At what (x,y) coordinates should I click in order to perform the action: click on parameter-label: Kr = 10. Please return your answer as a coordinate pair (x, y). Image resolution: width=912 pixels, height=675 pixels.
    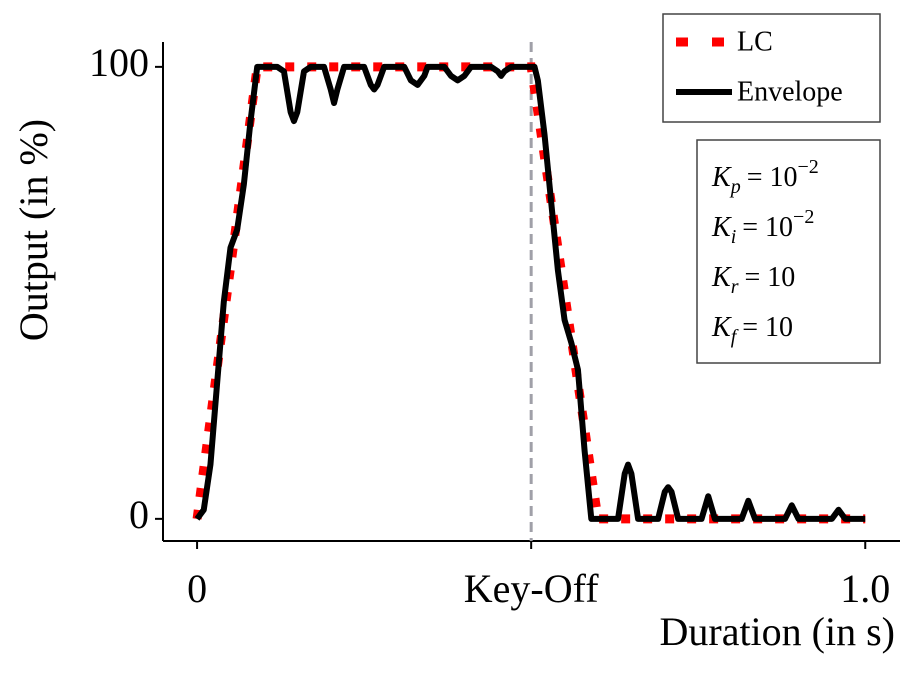
    Looking at the image, I should click on (753, 279).